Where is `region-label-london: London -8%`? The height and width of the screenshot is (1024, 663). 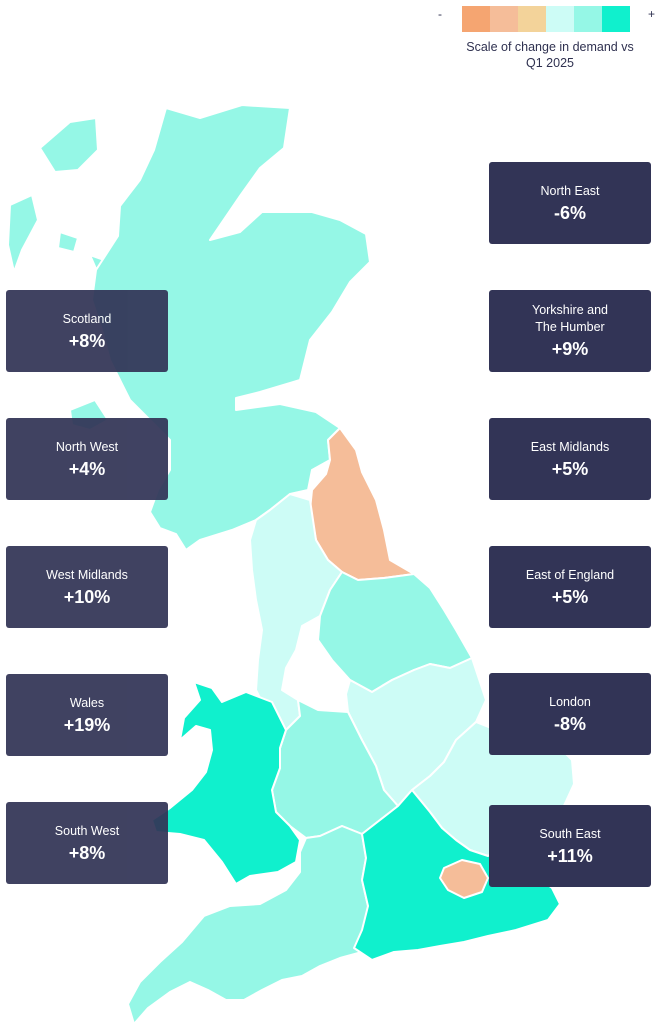
region-label-london: London -8% is located at coordinates (570, 714).